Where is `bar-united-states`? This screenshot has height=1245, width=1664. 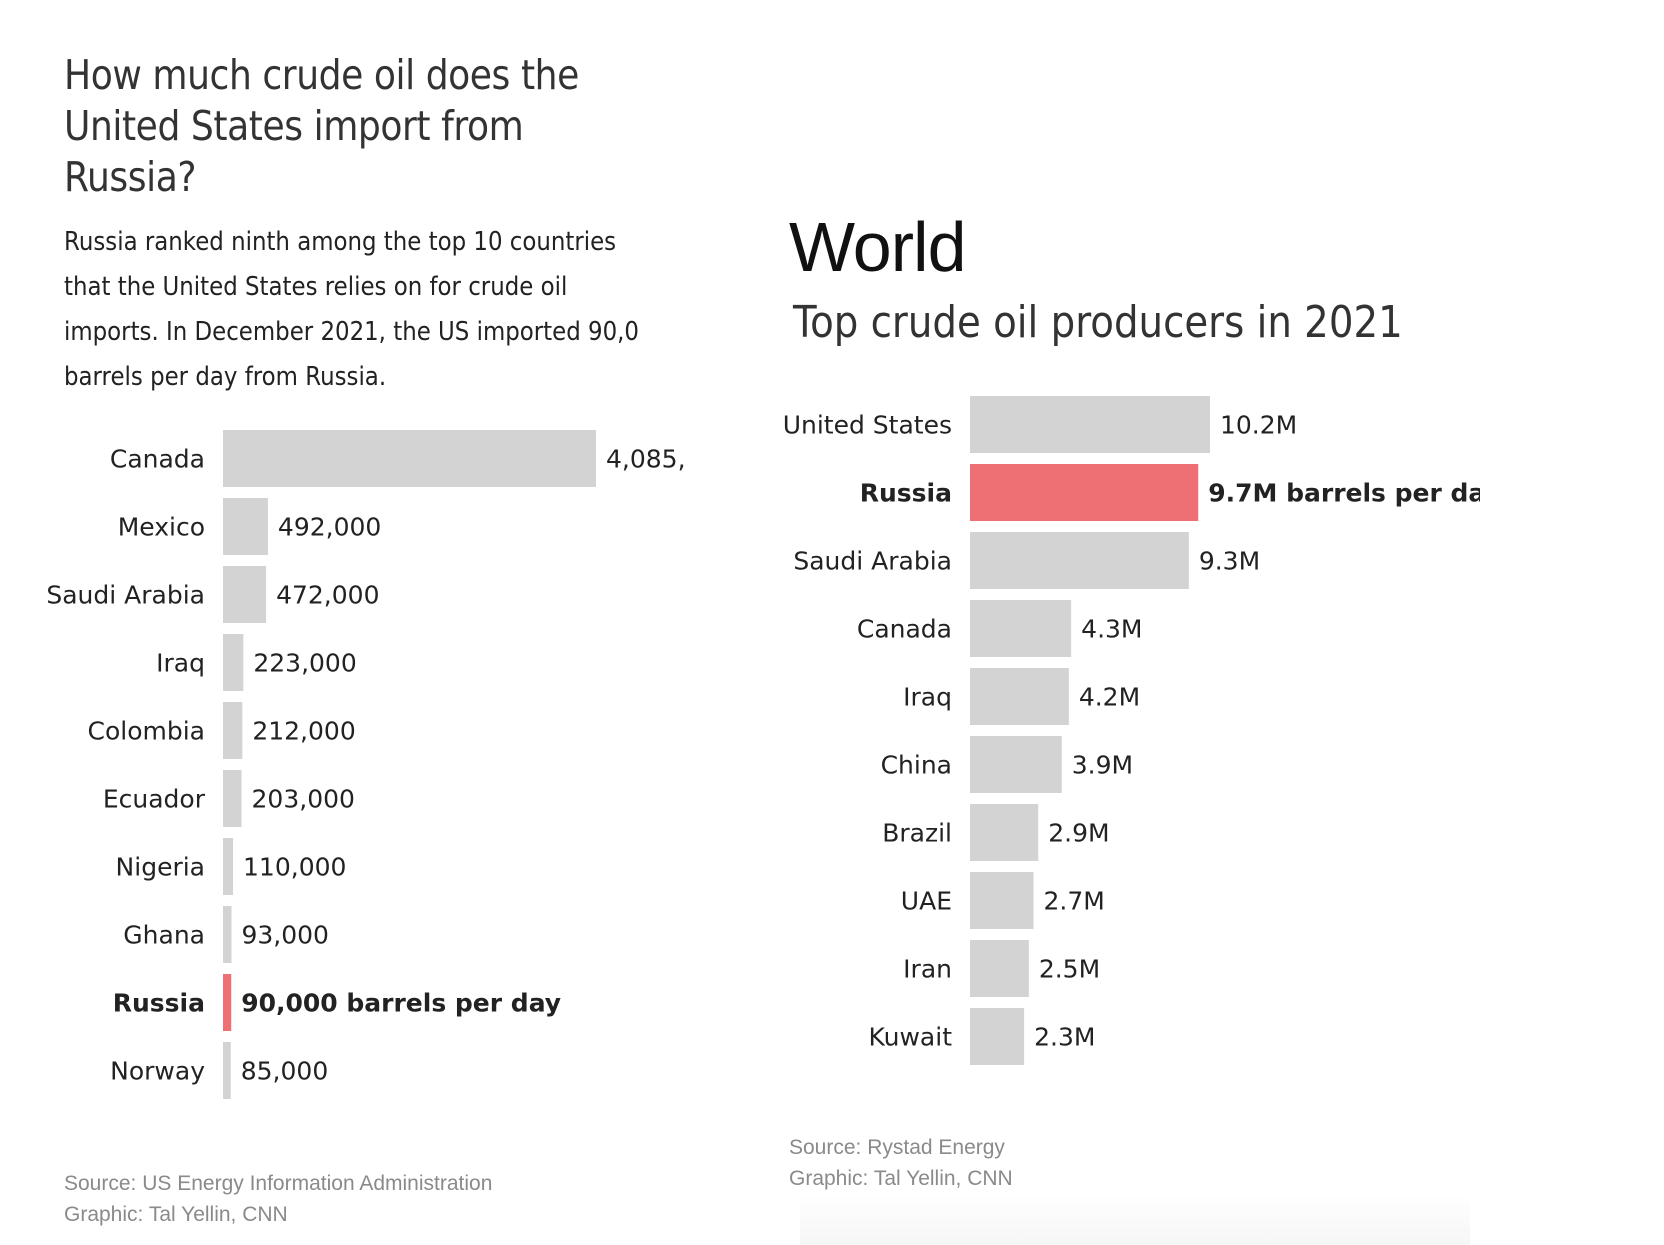
bar-united-states is located at coordinates (1090, 424).